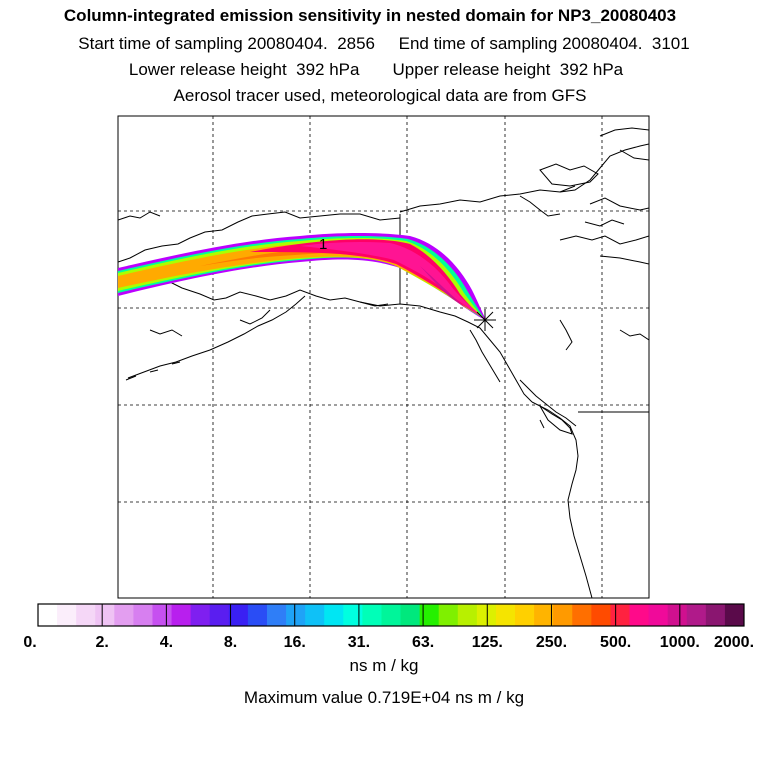 The height and width of the screenshot is (768, 768). Describe the element at coordinates (302, 276) in the screenshot. I see `emission-plume` at that location.